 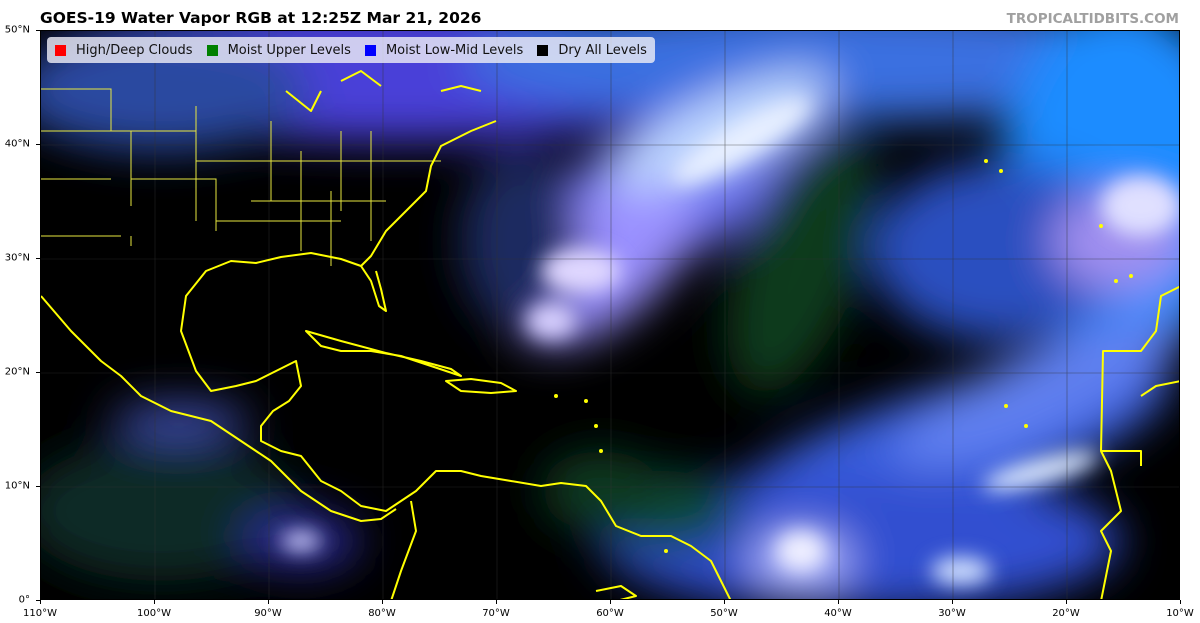 What do you see at coordinates (24, 600) in the screenshot?
I see `lat-label: 0°` at bounding box center [24, 600].